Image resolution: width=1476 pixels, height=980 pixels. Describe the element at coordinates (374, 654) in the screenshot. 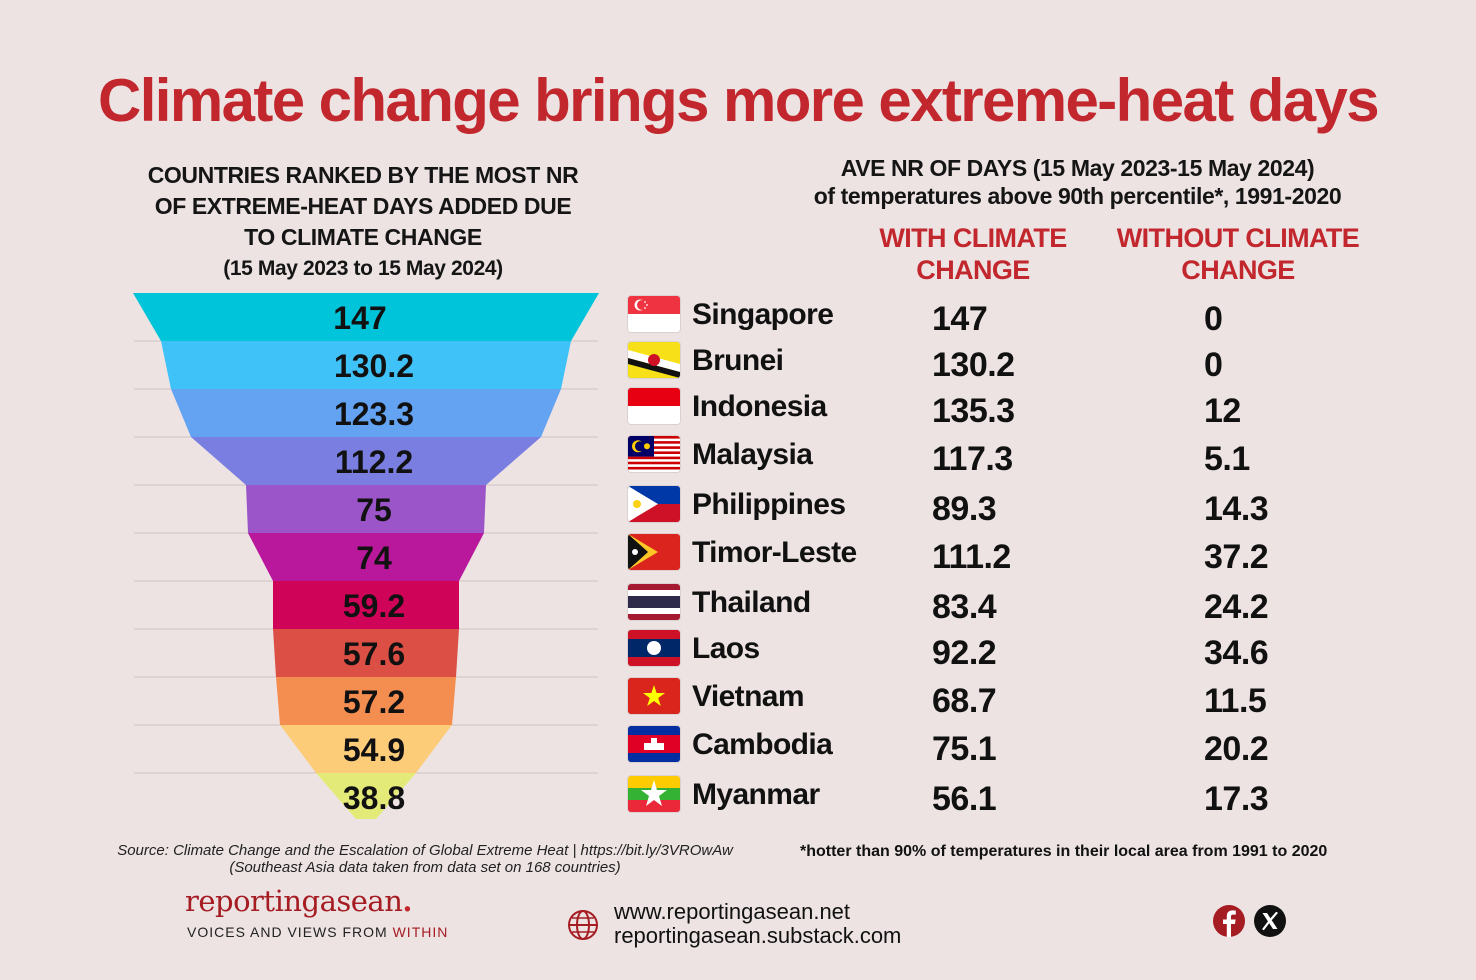

I see `funnel-value-label: 57.6` at that location.